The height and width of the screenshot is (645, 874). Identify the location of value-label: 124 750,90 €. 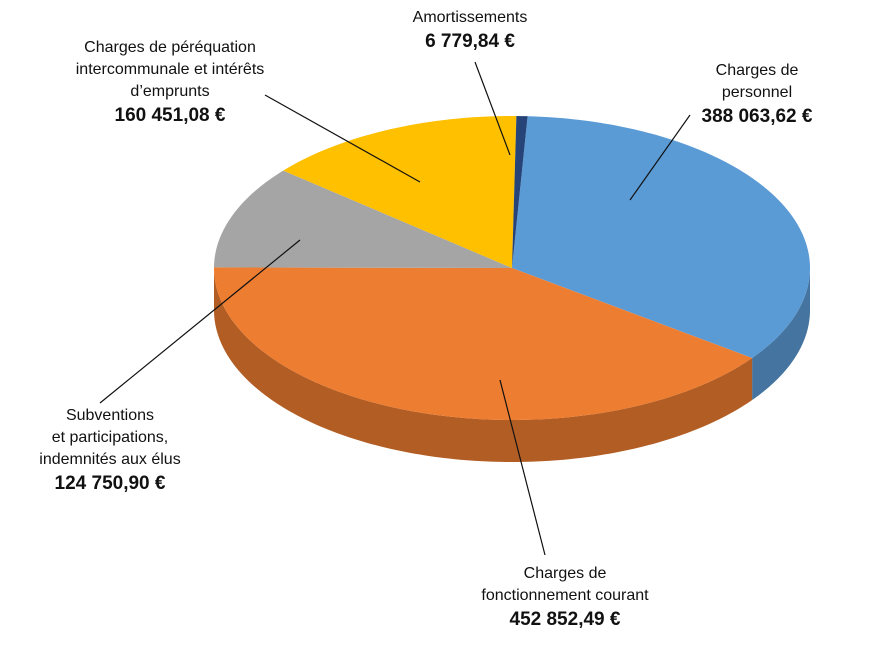
(110, 483).